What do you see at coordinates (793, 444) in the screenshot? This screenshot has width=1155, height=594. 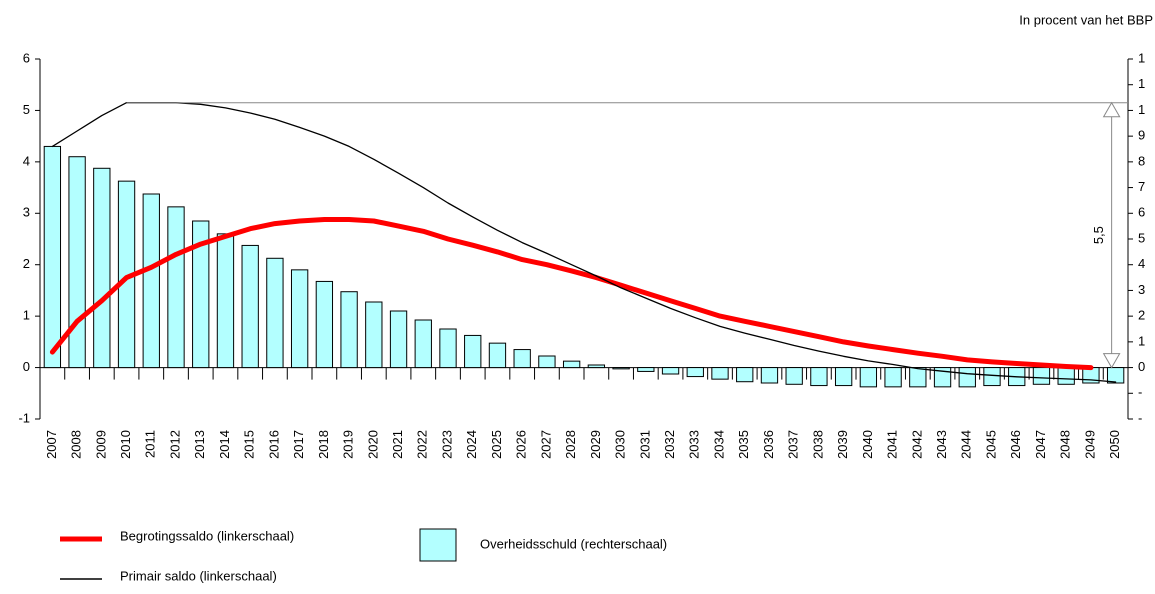 I see `x-tick-label: 2037` at bounding box center [793, 444].